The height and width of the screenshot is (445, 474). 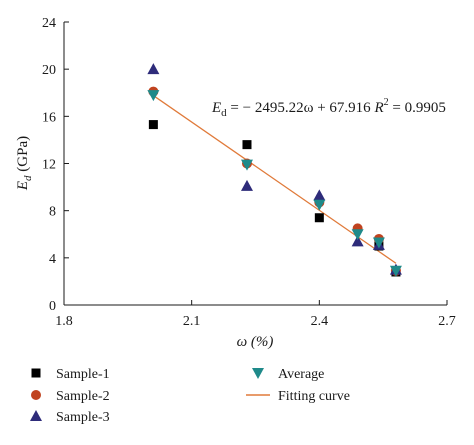 I want to click on x-tick-label: 2.7, so click(x=447, y=321).